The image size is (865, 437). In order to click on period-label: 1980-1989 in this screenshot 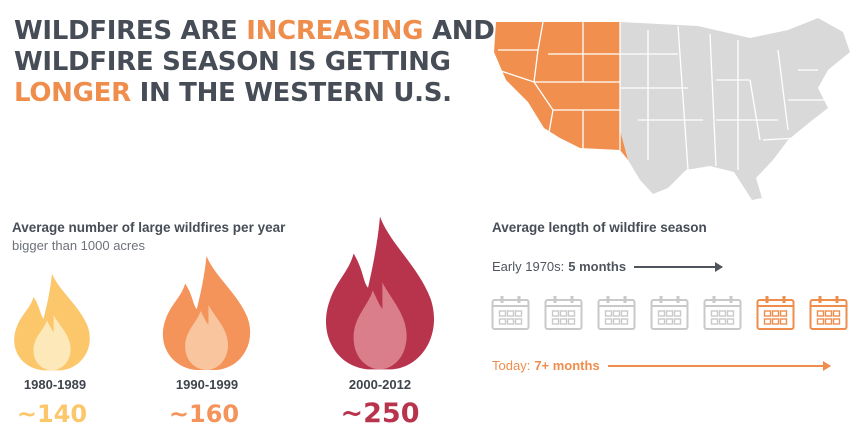, I will do `click(55, 384)`.